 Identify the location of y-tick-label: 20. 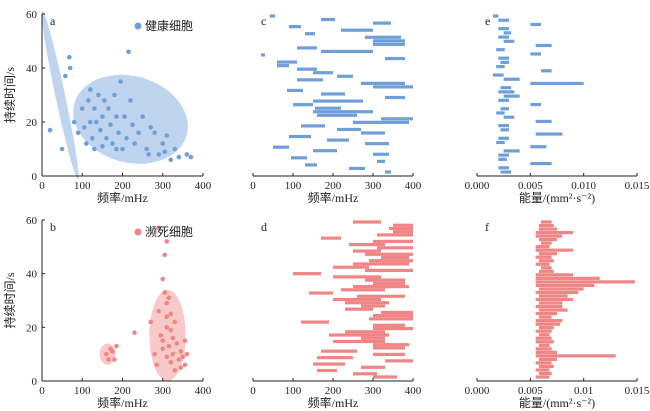
(32, 328).